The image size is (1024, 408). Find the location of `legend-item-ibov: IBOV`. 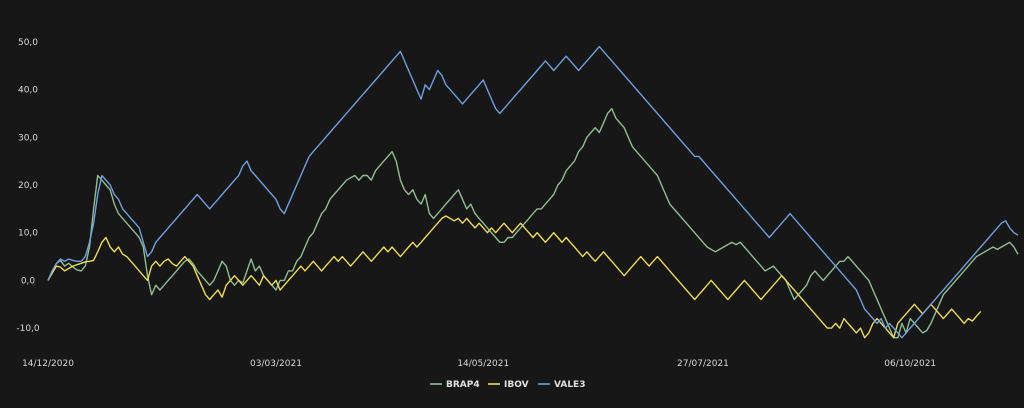

legend-item-ibov: IBOV is located at coordinates (508, 385).